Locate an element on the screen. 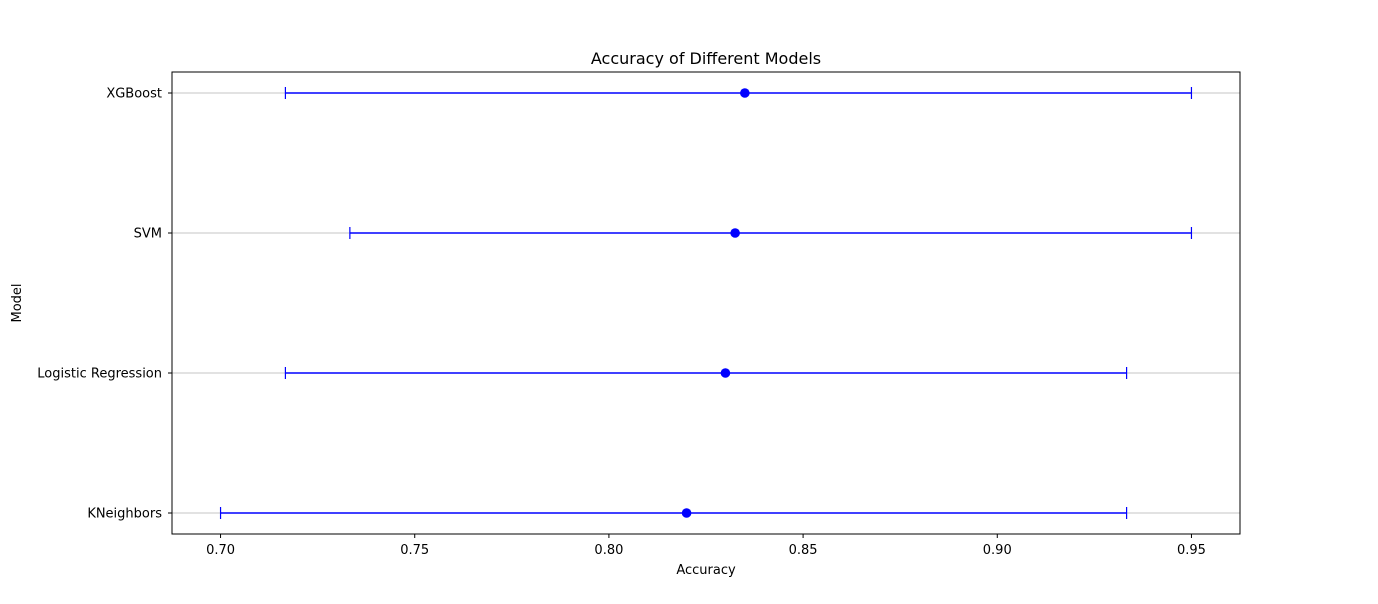  x-tick-label: 0.75 is located at coordinates (414, 550).